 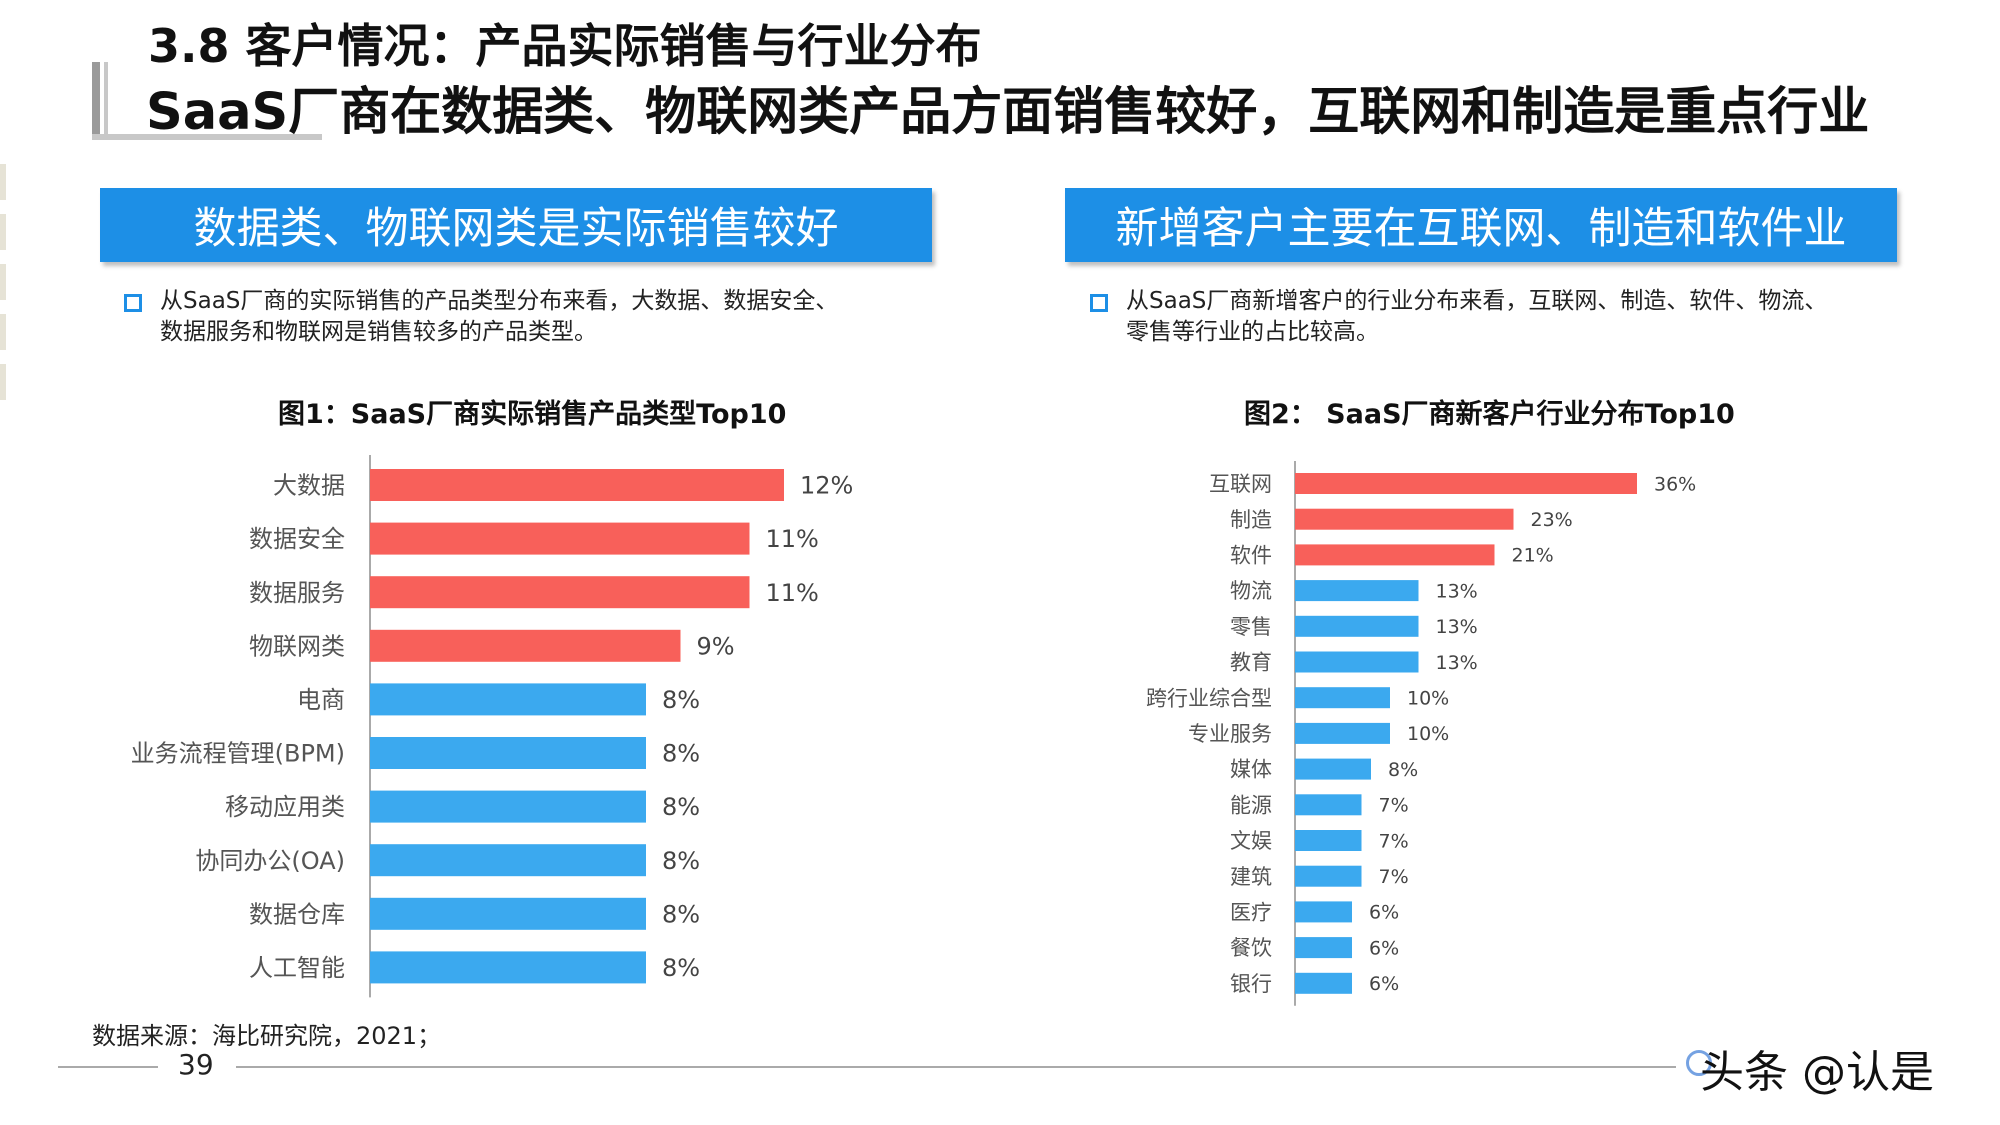 What do you see at coordinates (1251, 591) in the screenshot?
I see `category-label: 物流` at bounding box center [1251, 591].